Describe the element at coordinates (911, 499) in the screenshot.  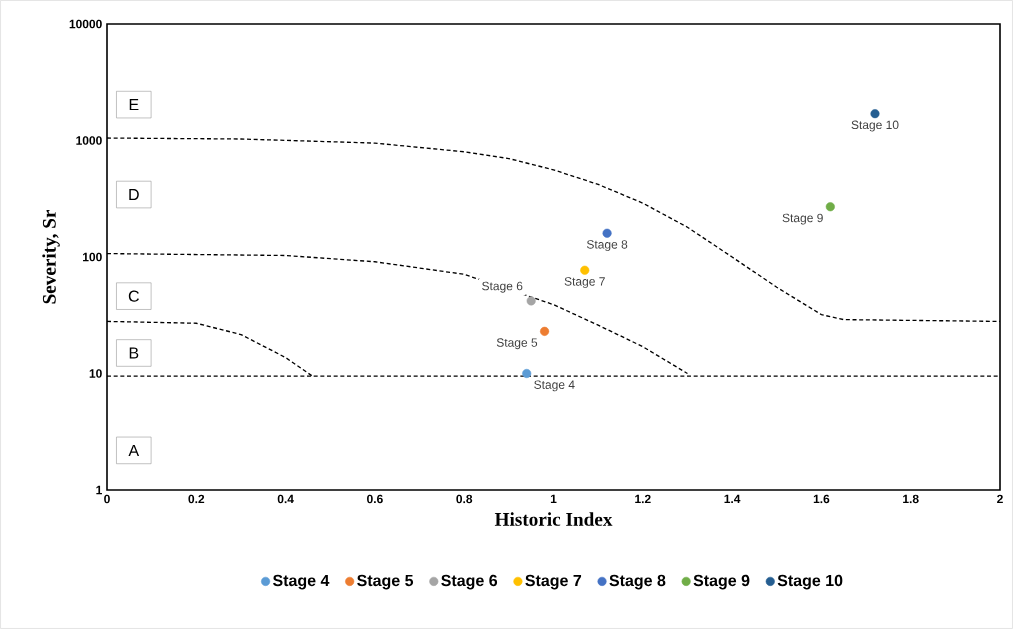
I see `x-tick-label: 1.8` at that location.